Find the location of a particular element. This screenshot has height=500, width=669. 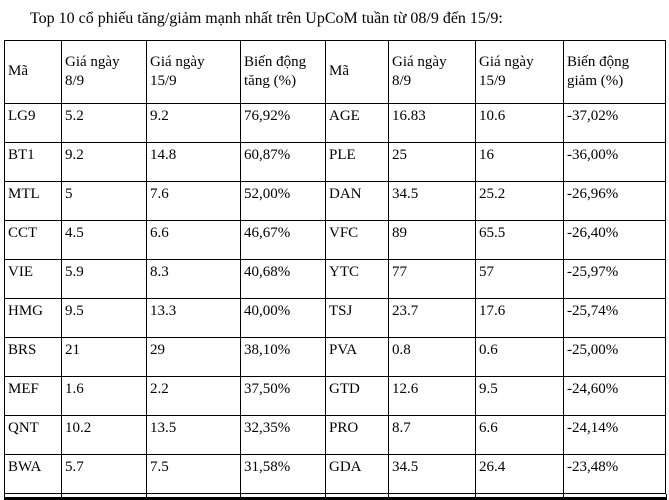

table-row: MEF 1.6 2.2 37,50% GTD 12.6 9.5 -24,60% is located at coordinates (335, 396).